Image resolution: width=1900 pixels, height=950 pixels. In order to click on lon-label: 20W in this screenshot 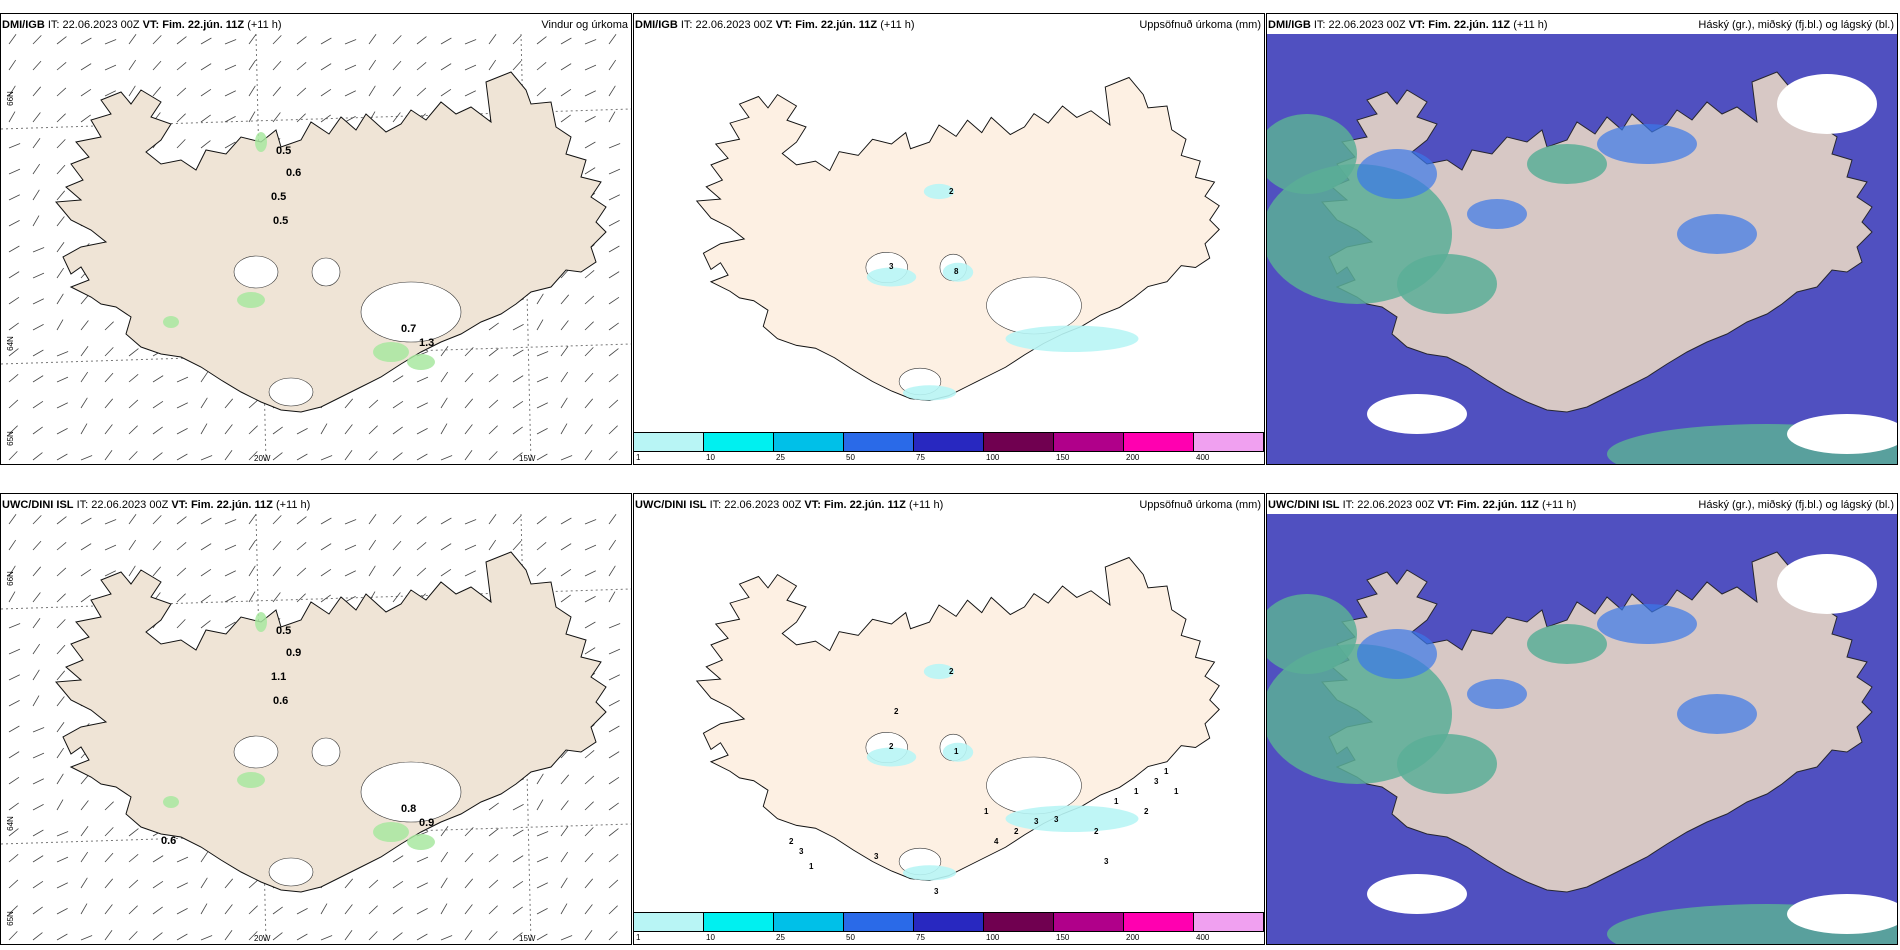, I will do `click(262, 938)`.